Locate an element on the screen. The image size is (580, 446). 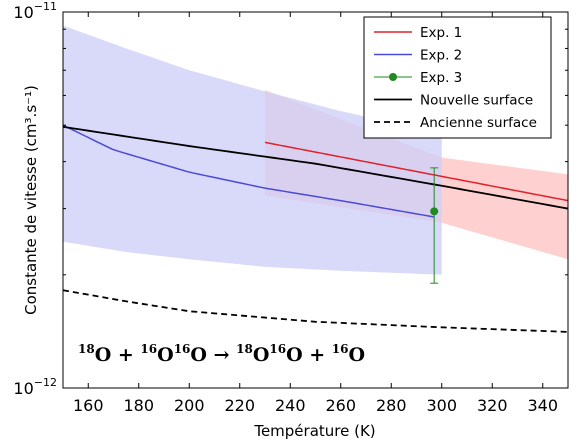
legend-item-nouvelle-surface: Nouvelle surface is located at coordinates (453, 101).